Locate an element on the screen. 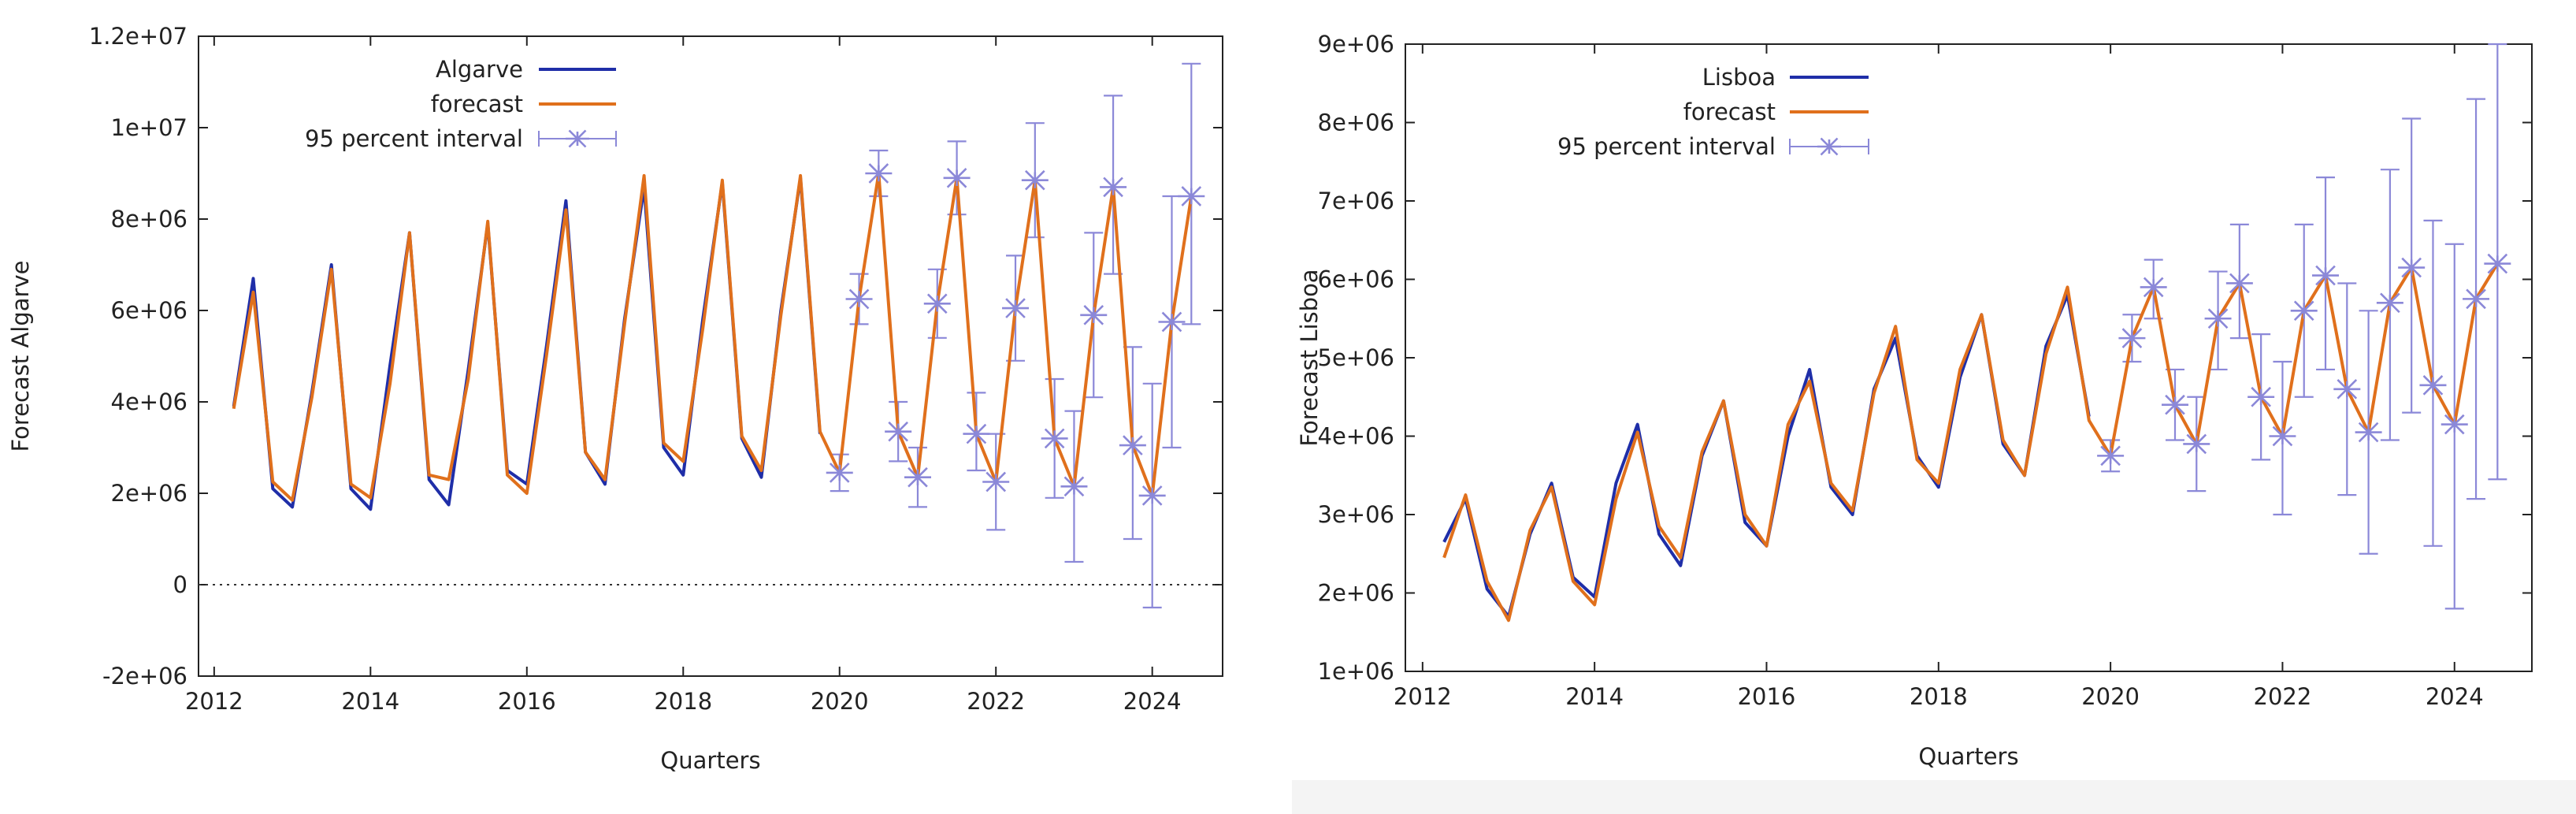 This screenshot has width=2576, height=814. footer-strip is located at coordinates (1934, 797).